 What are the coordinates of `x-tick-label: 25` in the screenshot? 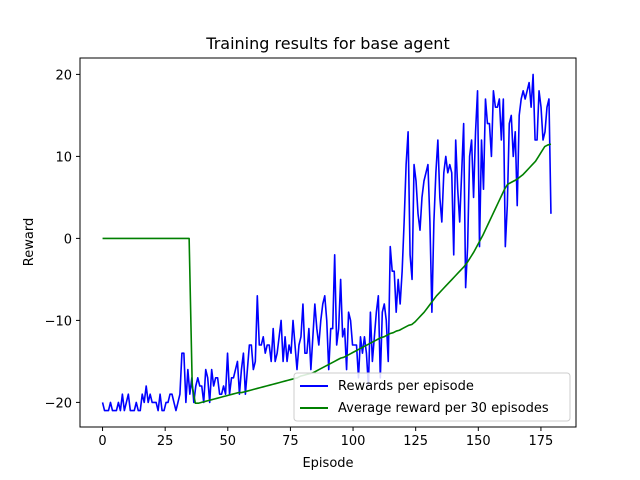 It's located at (165, 441).